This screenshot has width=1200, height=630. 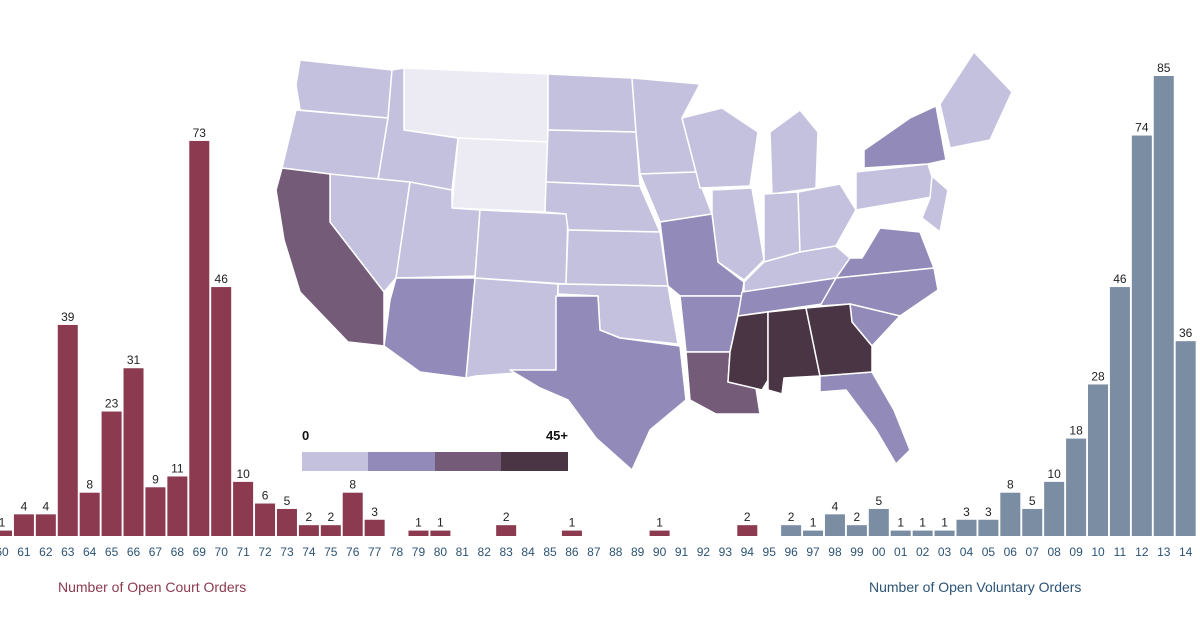 What do you see at coordinates (463, 552) in the screenshot?
I see `court-orders-tick-81: 81` at bounding box center [463, 552].